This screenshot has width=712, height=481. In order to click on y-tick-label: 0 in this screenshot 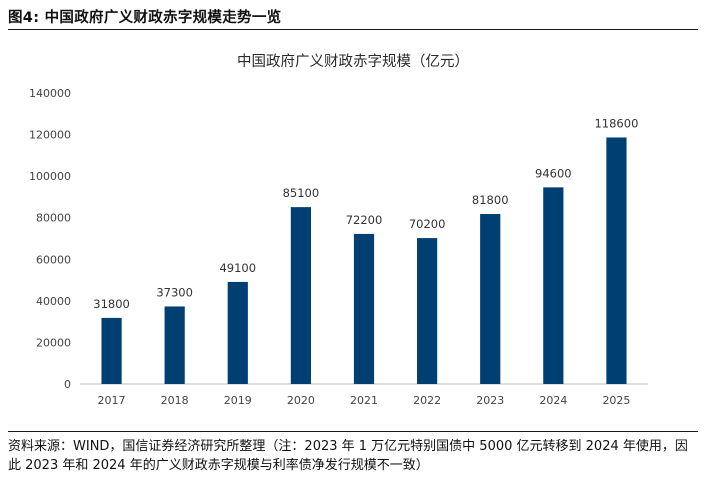, I will do `click(67, 384)`.